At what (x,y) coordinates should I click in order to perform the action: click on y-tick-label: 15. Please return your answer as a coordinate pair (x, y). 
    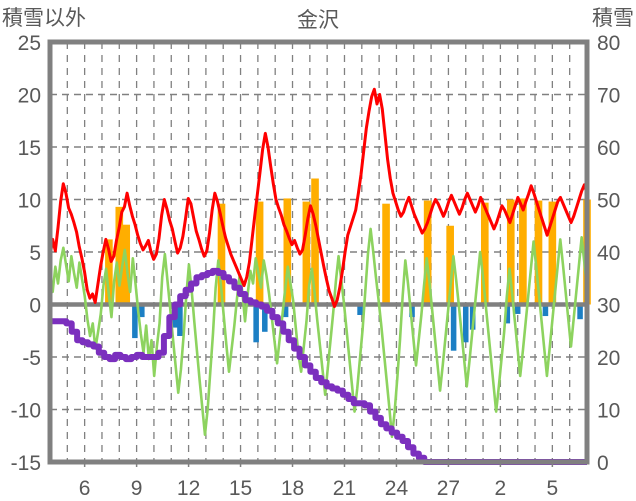
    Looking at the image, I should click on (29, 148).